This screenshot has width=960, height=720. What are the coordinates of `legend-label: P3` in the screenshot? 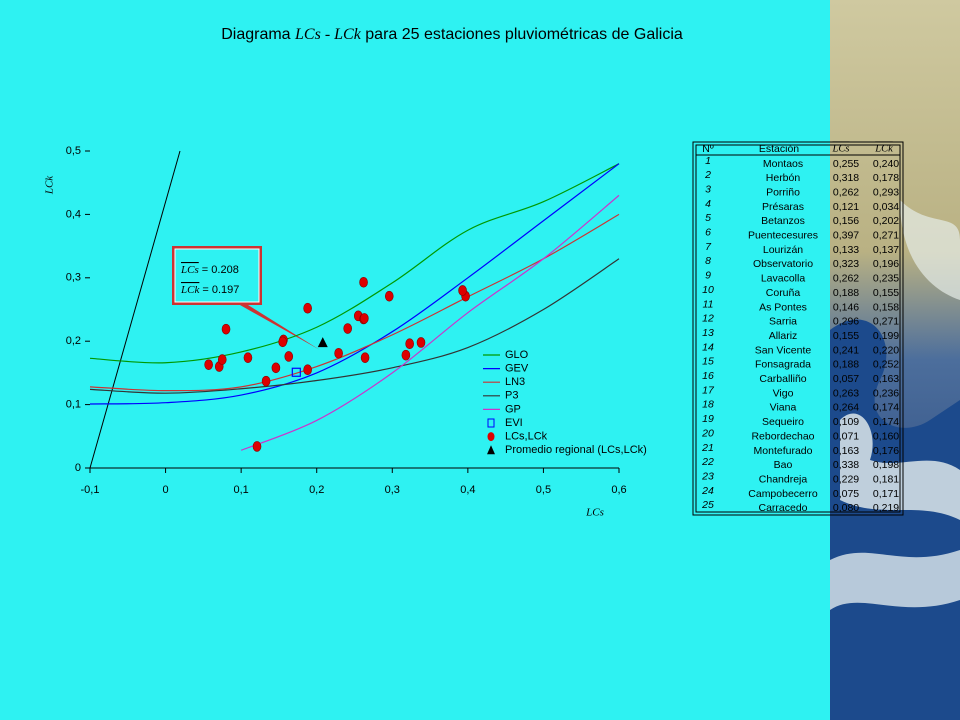 It's located at (511, 396).